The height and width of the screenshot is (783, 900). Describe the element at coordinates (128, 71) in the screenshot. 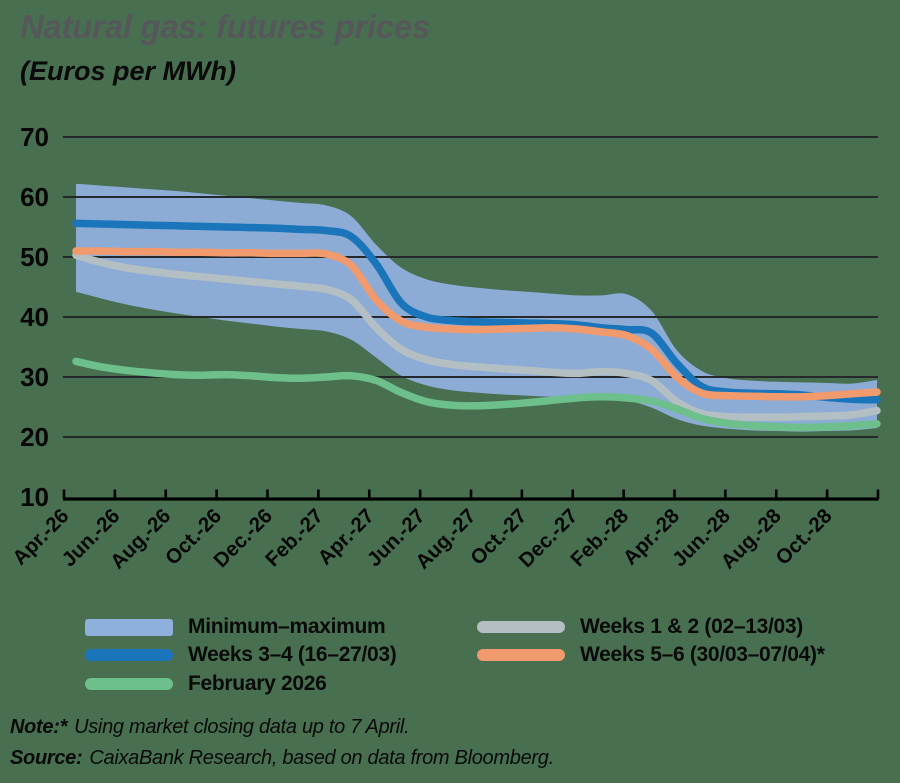

I see `chart-subtitle: (Euros per MWh)` at that location.